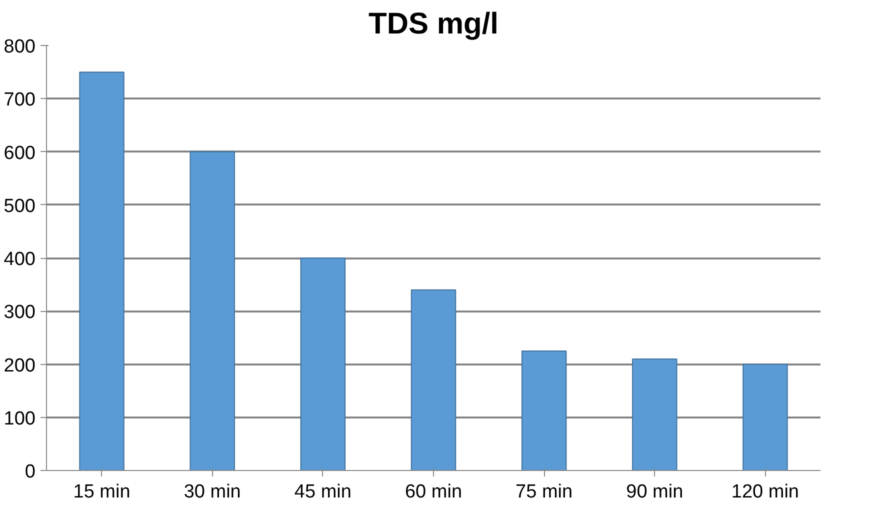 This screenshot has width=870, height=513. Describe the element at coordinates (20, 153) in the screenshot. I see `y-tick-label: 600` at that location.